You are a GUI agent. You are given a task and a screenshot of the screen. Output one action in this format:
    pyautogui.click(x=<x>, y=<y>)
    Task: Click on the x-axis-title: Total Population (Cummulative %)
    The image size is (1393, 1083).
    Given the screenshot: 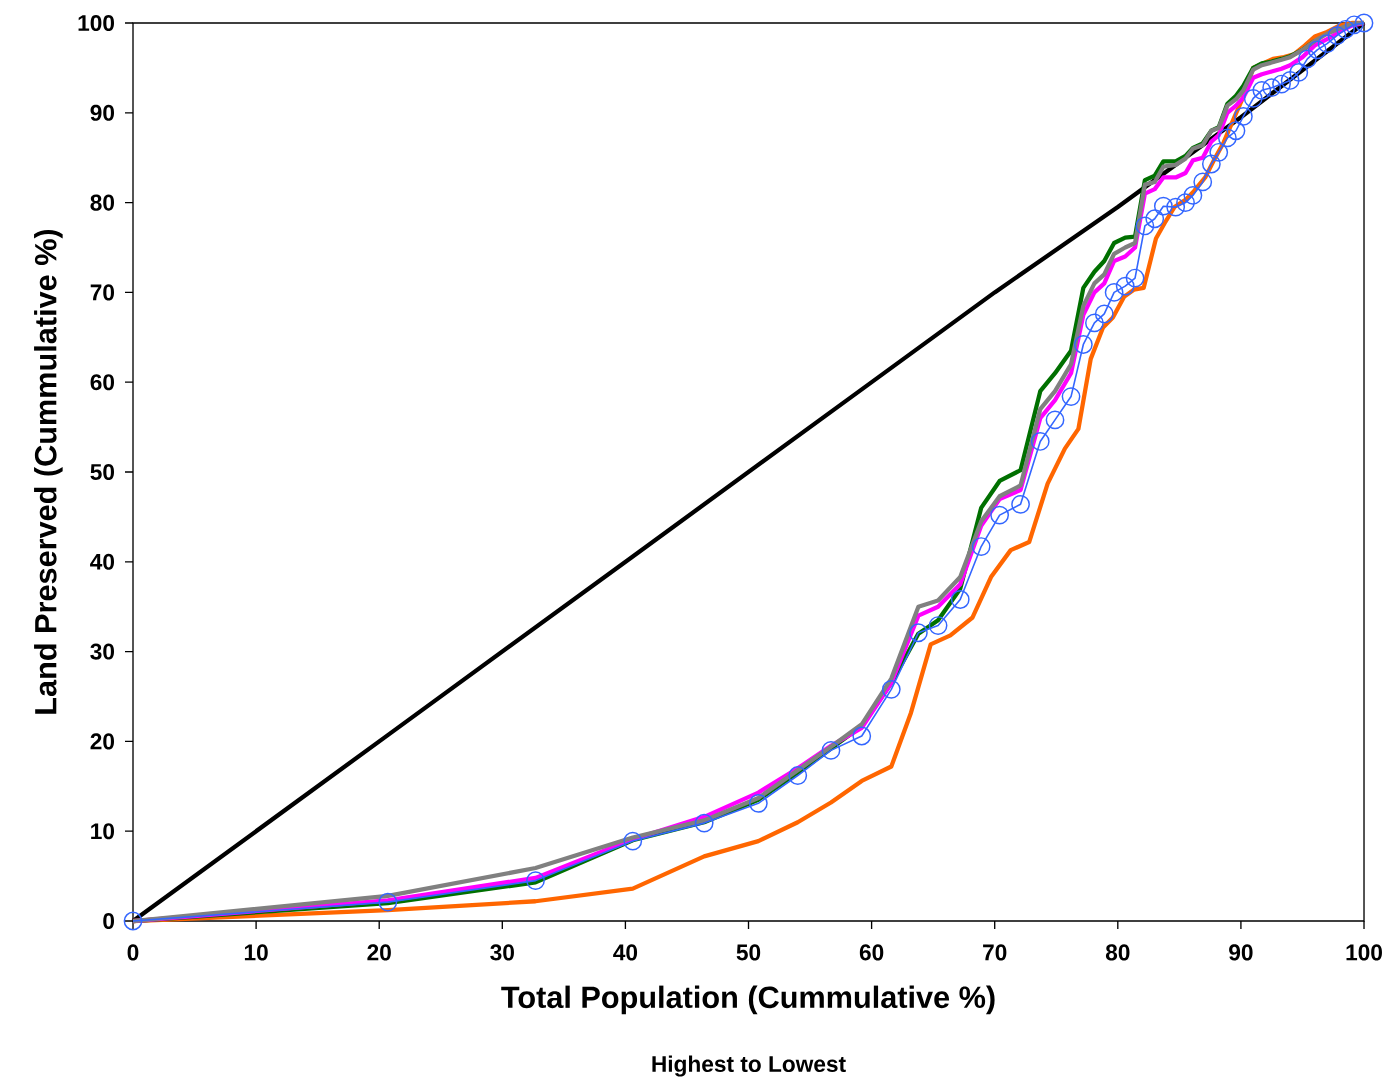 What is the action you would take?
    pyautogui.click(x=748, y=1000)
    